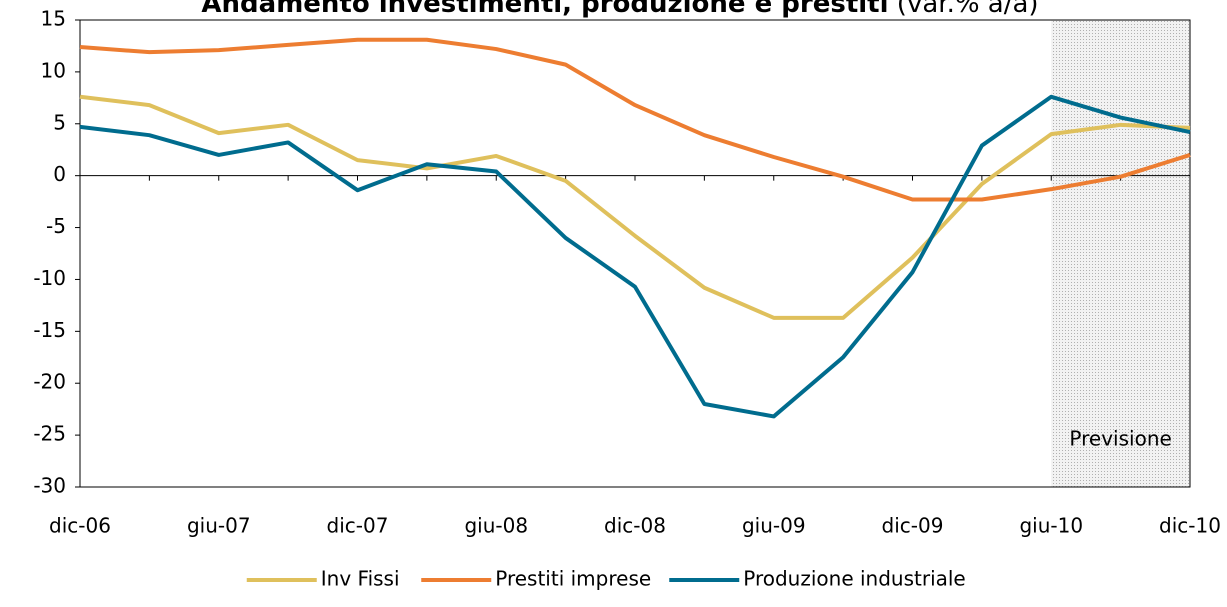 The image size is (1227, 607). What do you see at coordinates (59, 122) in the screenshot?
I see `y-tick-label: 5` at bounding box center [59, 122].